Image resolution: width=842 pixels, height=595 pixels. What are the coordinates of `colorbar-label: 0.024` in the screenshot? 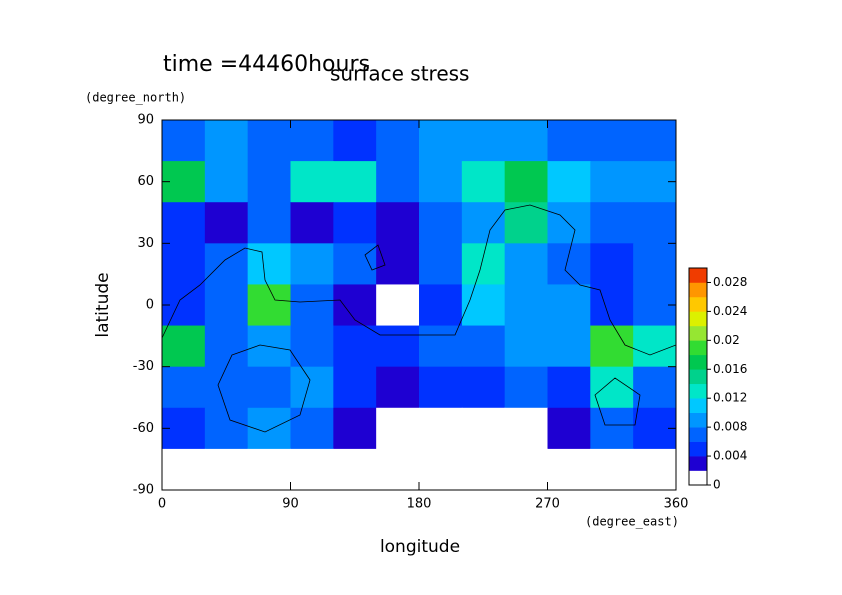 It's located at (730, 311).